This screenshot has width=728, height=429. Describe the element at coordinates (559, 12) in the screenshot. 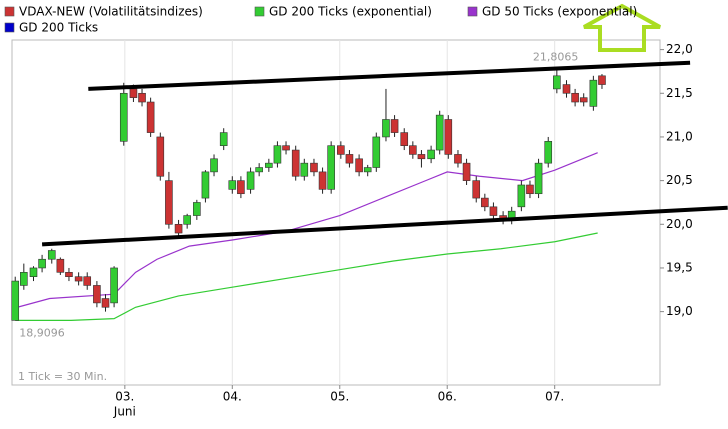

I see `legend-label: GD 50 Ticks (exponential)` at that location.